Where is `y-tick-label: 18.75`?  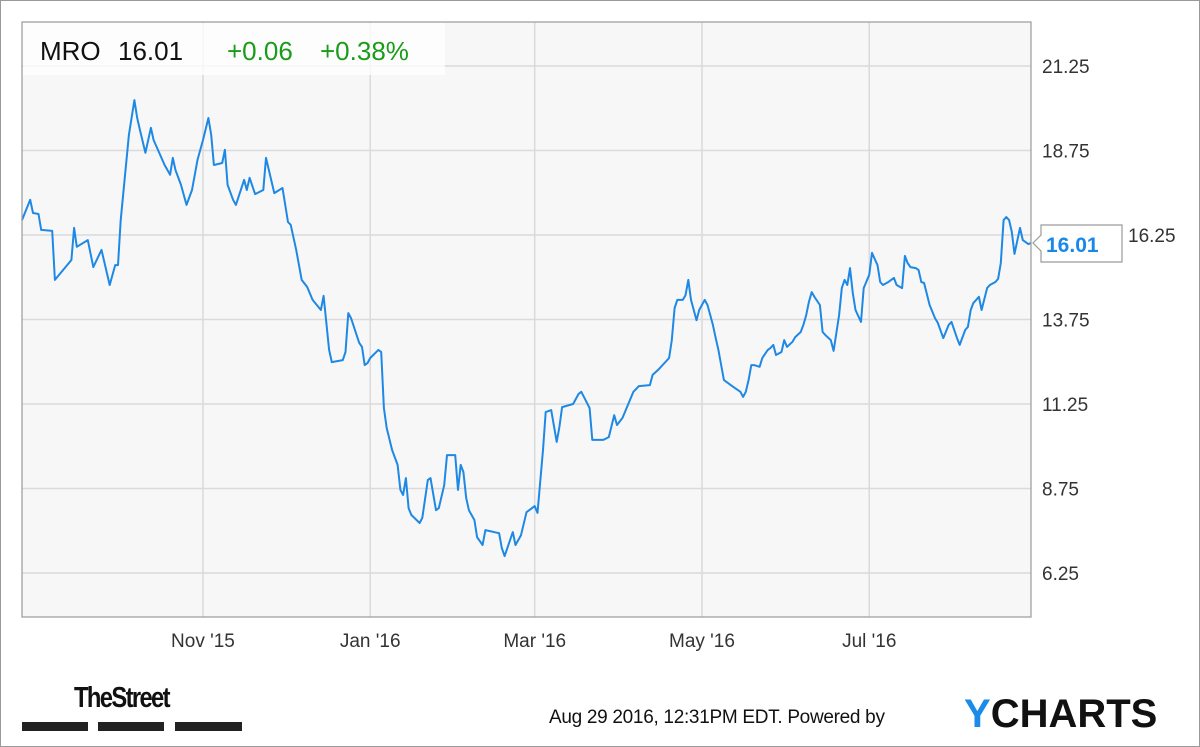 y-tick-label: 18.75 is located at coordinates (1066, 151).